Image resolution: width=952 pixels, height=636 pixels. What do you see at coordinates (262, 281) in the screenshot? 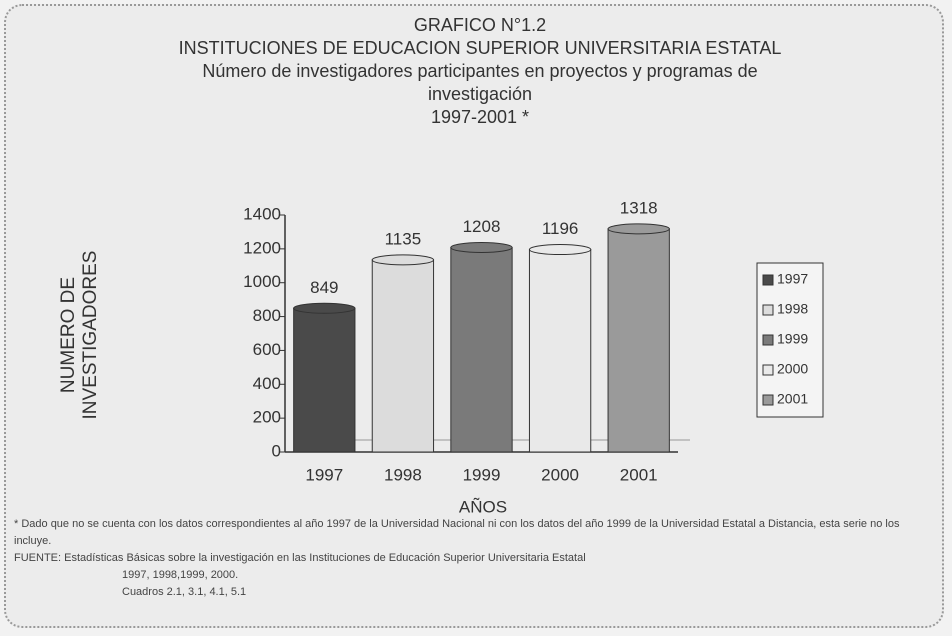
I see `y-tick-label: 1000` at bounding box center [262, 281].